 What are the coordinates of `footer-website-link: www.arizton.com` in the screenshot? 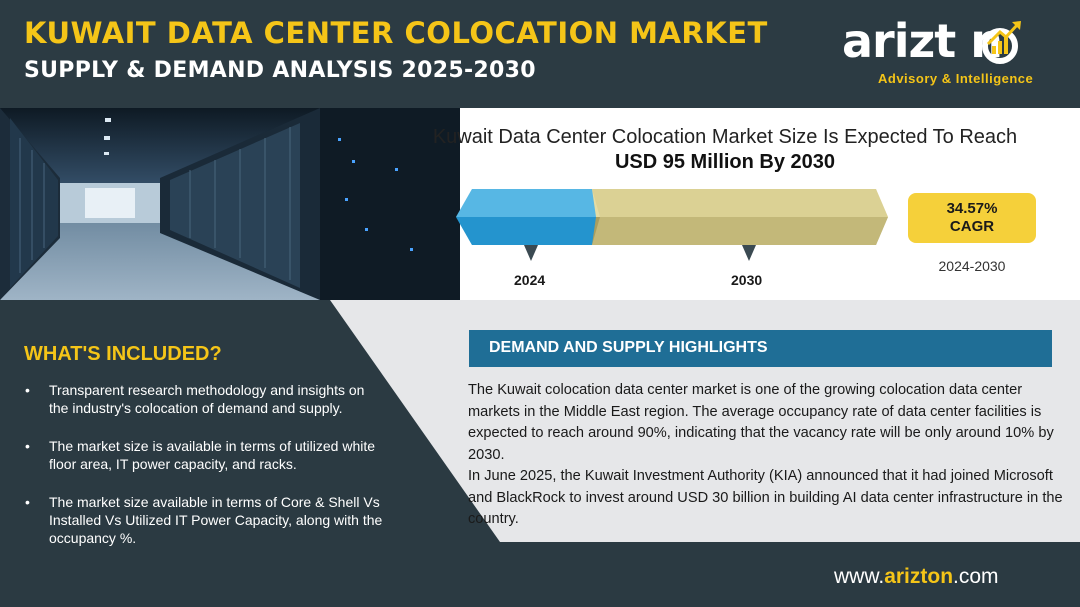 It's located at (916, 576).